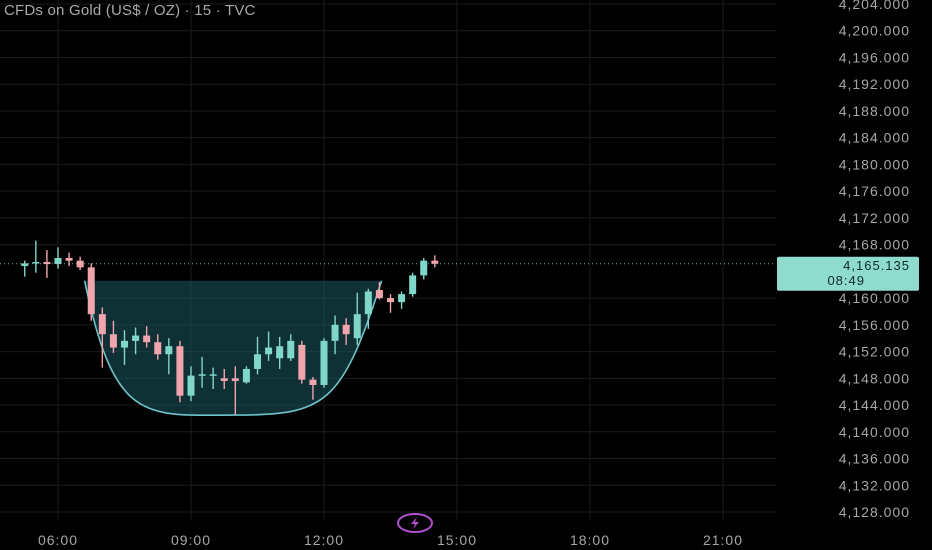 The height and width of the screenshot is (550, 932). What do you see at coordinates (874, 432) in the screenshot?
I see `y-tick-label: 4,140.000` at bounding box center [874, 432].